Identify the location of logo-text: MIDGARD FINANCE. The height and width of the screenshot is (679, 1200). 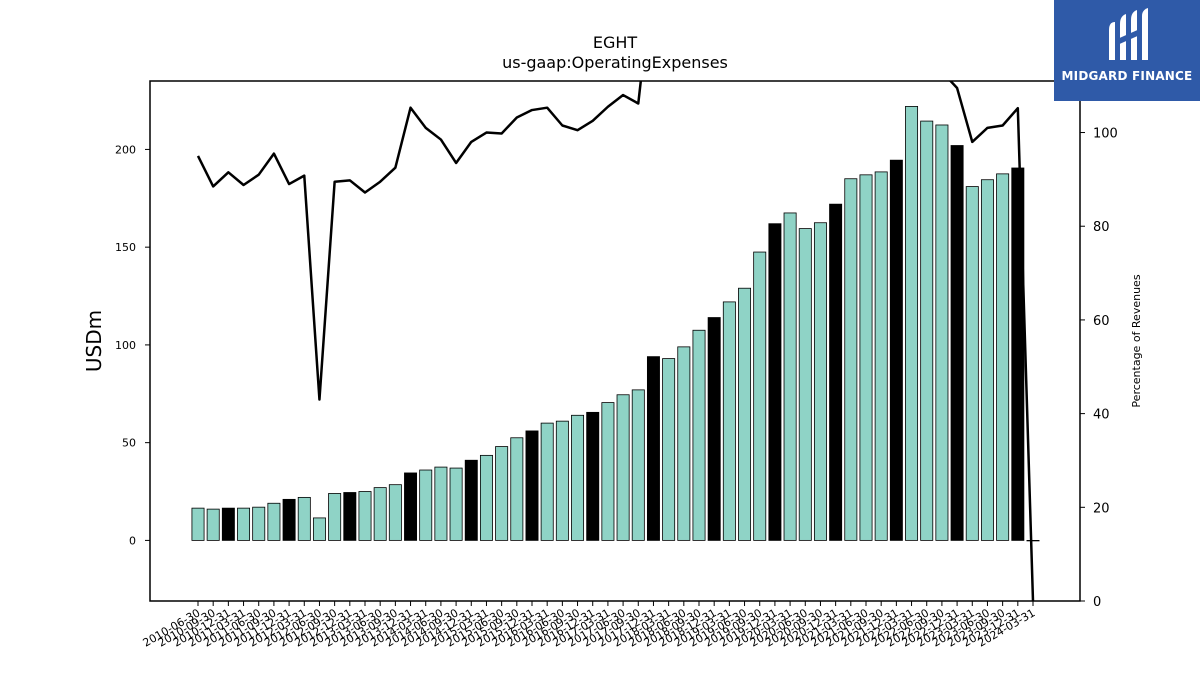
(1127, 76).